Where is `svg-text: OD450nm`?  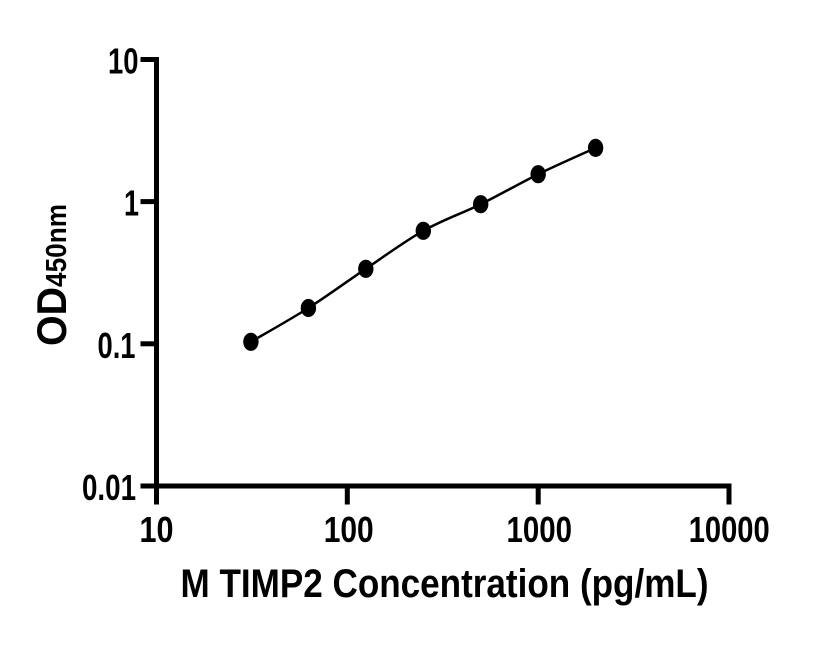 svg-text: OD450nm is located at coordinates (51, 275).